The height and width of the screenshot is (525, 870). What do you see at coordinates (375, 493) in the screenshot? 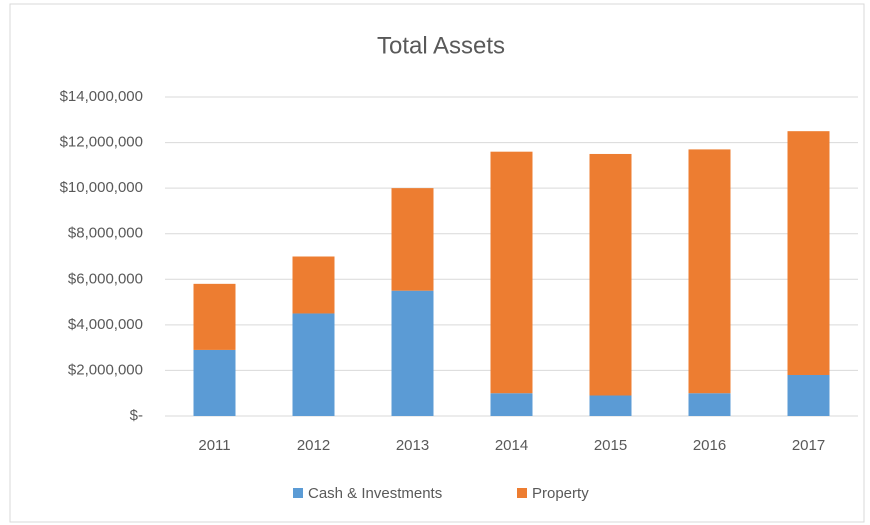
I see `legend-label: Cash & Investments` at bounding box center [375, 493].